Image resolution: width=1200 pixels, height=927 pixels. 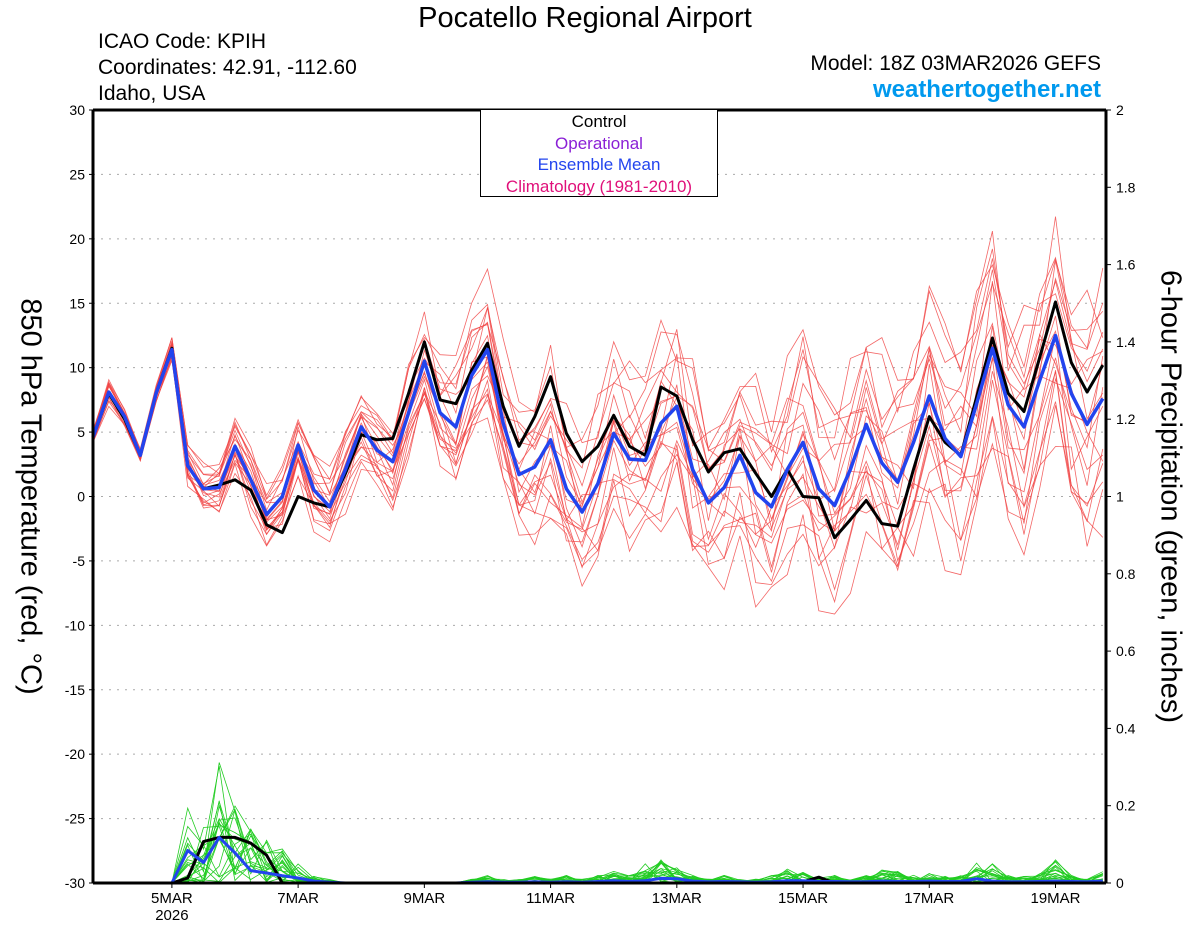 I want to click on y-tick-label-right: 0.4, so click(x=1126, y=728).